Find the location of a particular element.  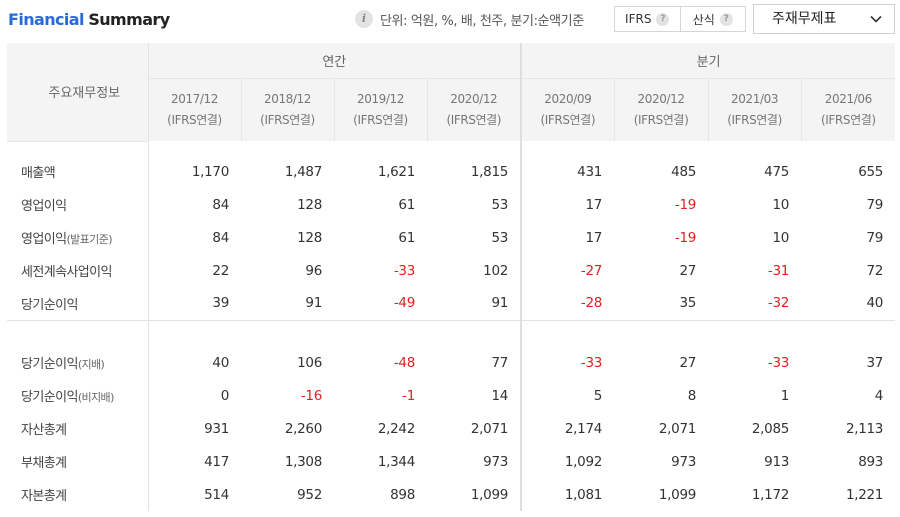

value-cell: 14 is located at coordinates (475, 395).